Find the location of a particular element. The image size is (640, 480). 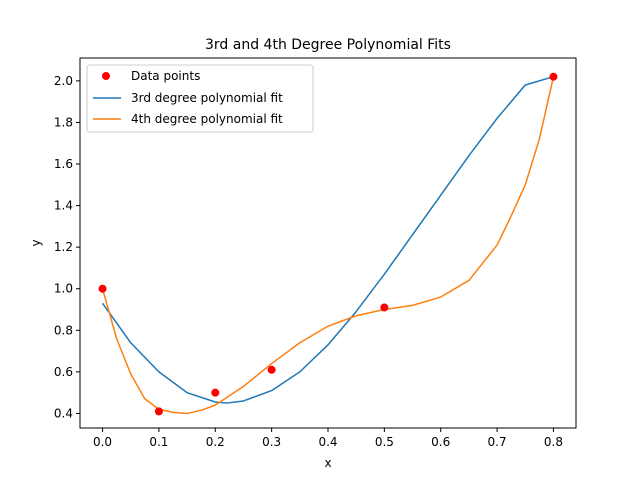

x-axis: 0.0 0.1 0.2 0.3 0.4 0.5 0.6 0.7 0.8 is located at coordinates (328, 438).